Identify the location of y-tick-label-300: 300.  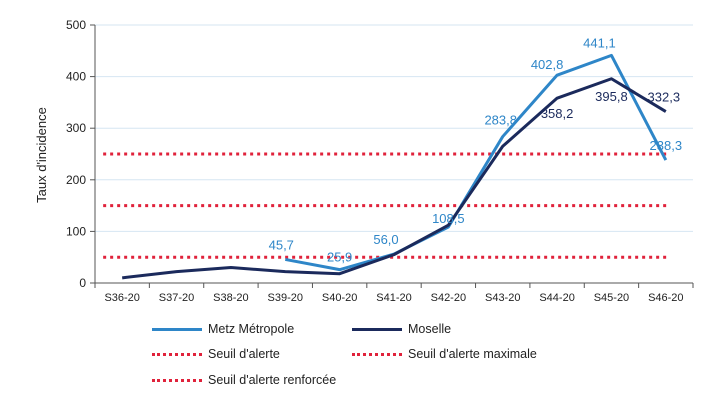
(76, 128).